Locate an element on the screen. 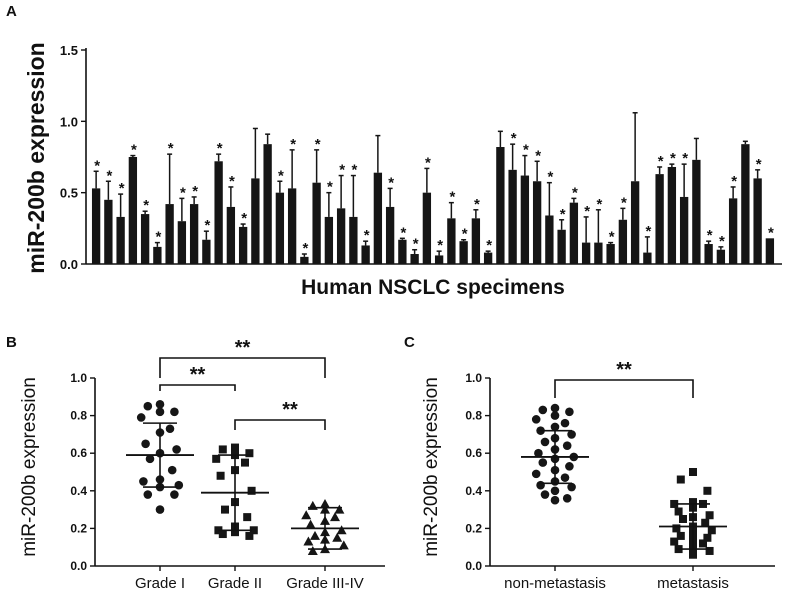  panel-b-y-tick-label: 0.0 is located at coordinates (78, 566).